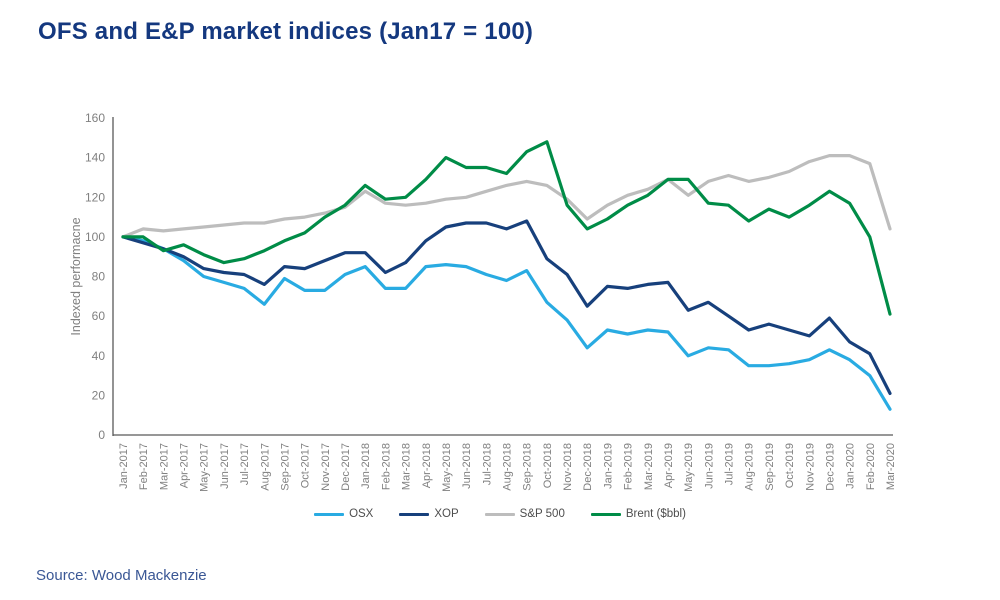 Image resolution: width=1000 pixels, height=600 pixels. Describe the element at coordinates (386, 466) in the screenshot. I see `x-axis-tick-label: Feb-2018` at that location.